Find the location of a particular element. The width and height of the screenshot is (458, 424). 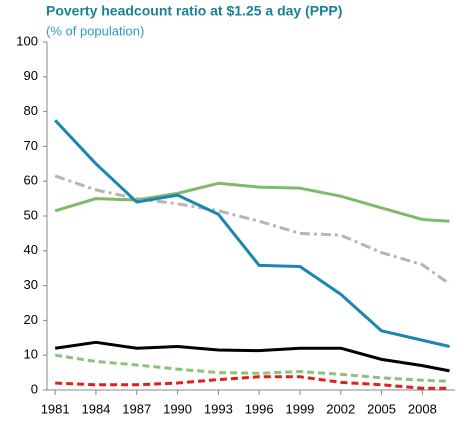

x-tick-label: 1993 is located at coordinates (218, 408).